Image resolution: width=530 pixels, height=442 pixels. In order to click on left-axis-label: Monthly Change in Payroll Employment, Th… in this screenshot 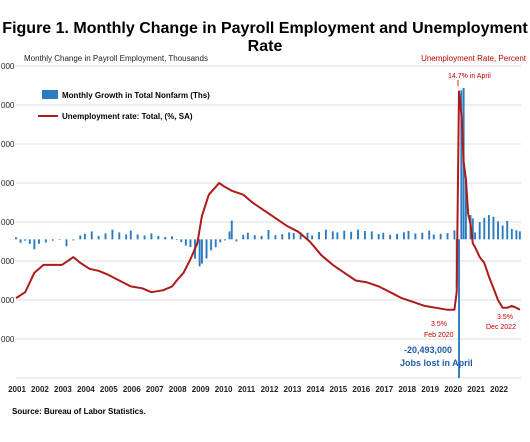, I will do `click(116, 58)`.